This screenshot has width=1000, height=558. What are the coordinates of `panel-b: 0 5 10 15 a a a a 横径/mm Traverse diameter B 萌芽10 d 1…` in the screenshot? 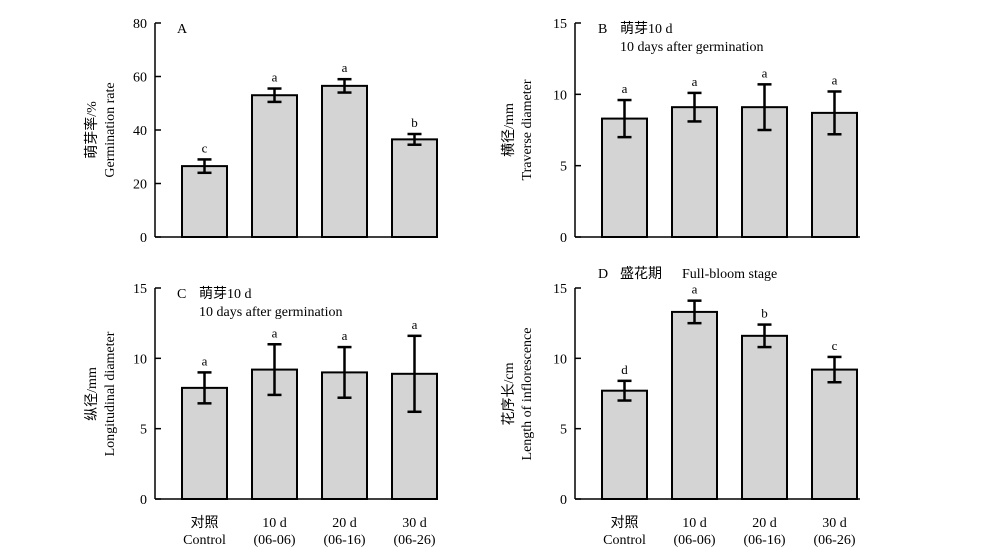 It's located at (680, 131).